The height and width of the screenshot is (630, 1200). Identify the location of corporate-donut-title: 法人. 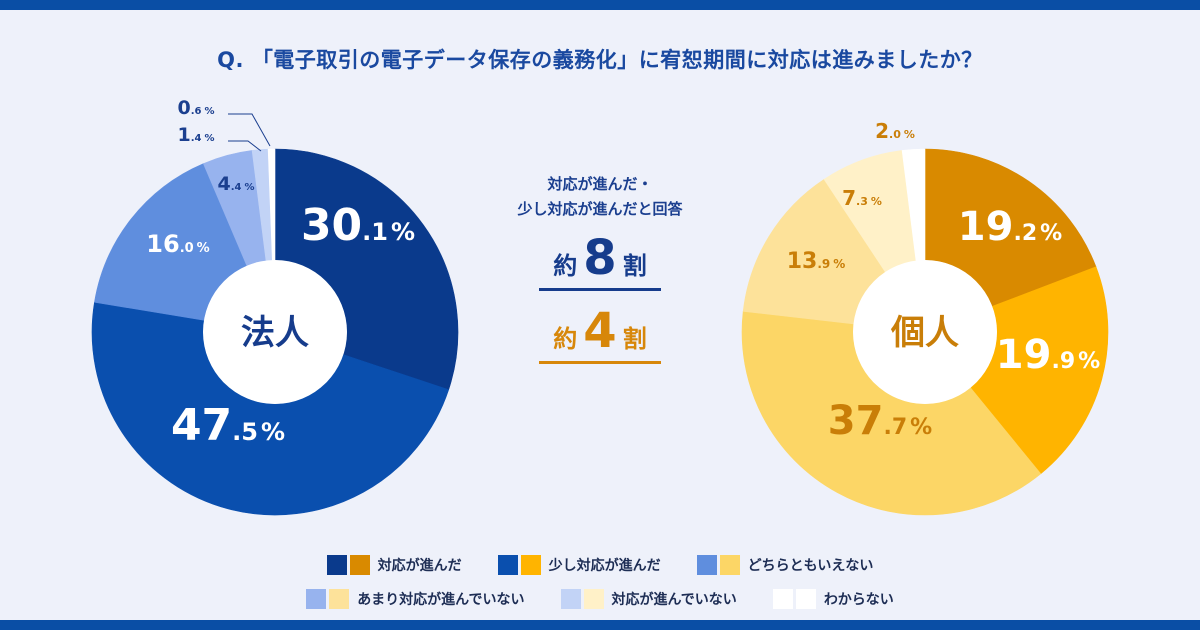
(275, 333).